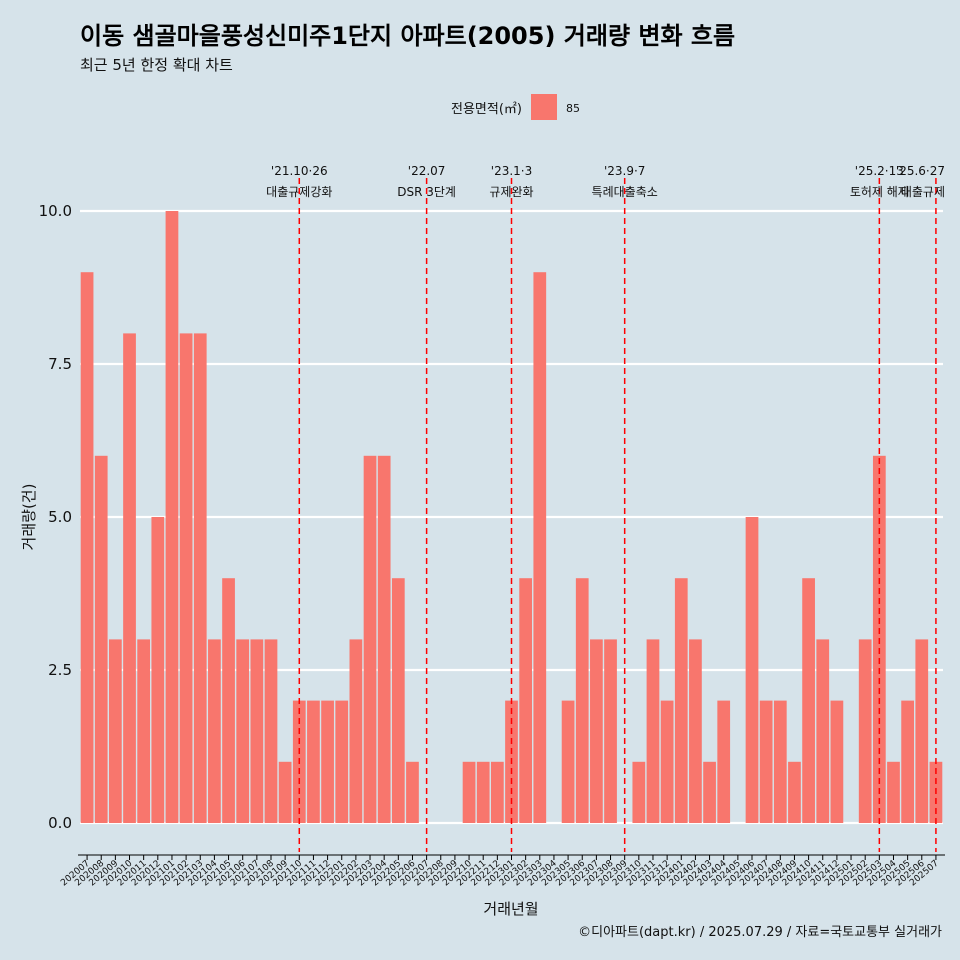 The height and width of the screenshot is (960, 960). What do you see at coordinates (156, 65) in the screenshot?
I see `chart-subtitle: 최근 5년 한정 확대 차트` at bounding box center [156, 65].